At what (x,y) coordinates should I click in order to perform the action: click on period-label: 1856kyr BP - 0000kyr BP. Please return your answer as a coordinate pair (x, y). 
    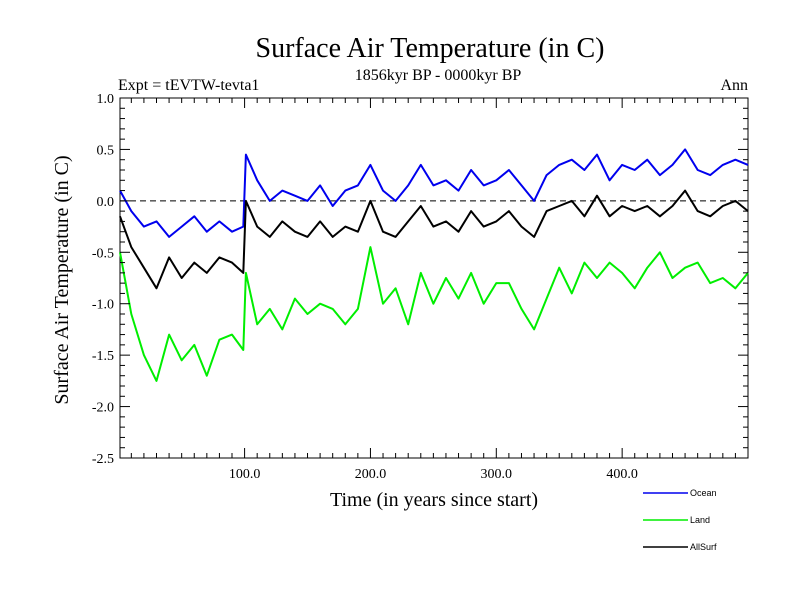
    Looking at the image, I should click on (438, 75).